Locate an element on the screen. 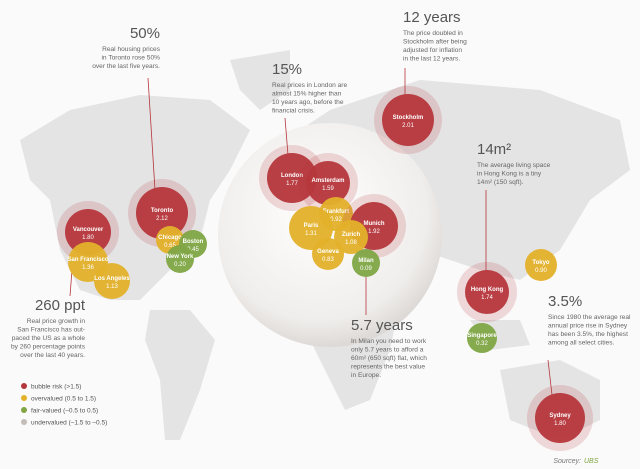  city-name: Paris is located at coordinates (311, 226).